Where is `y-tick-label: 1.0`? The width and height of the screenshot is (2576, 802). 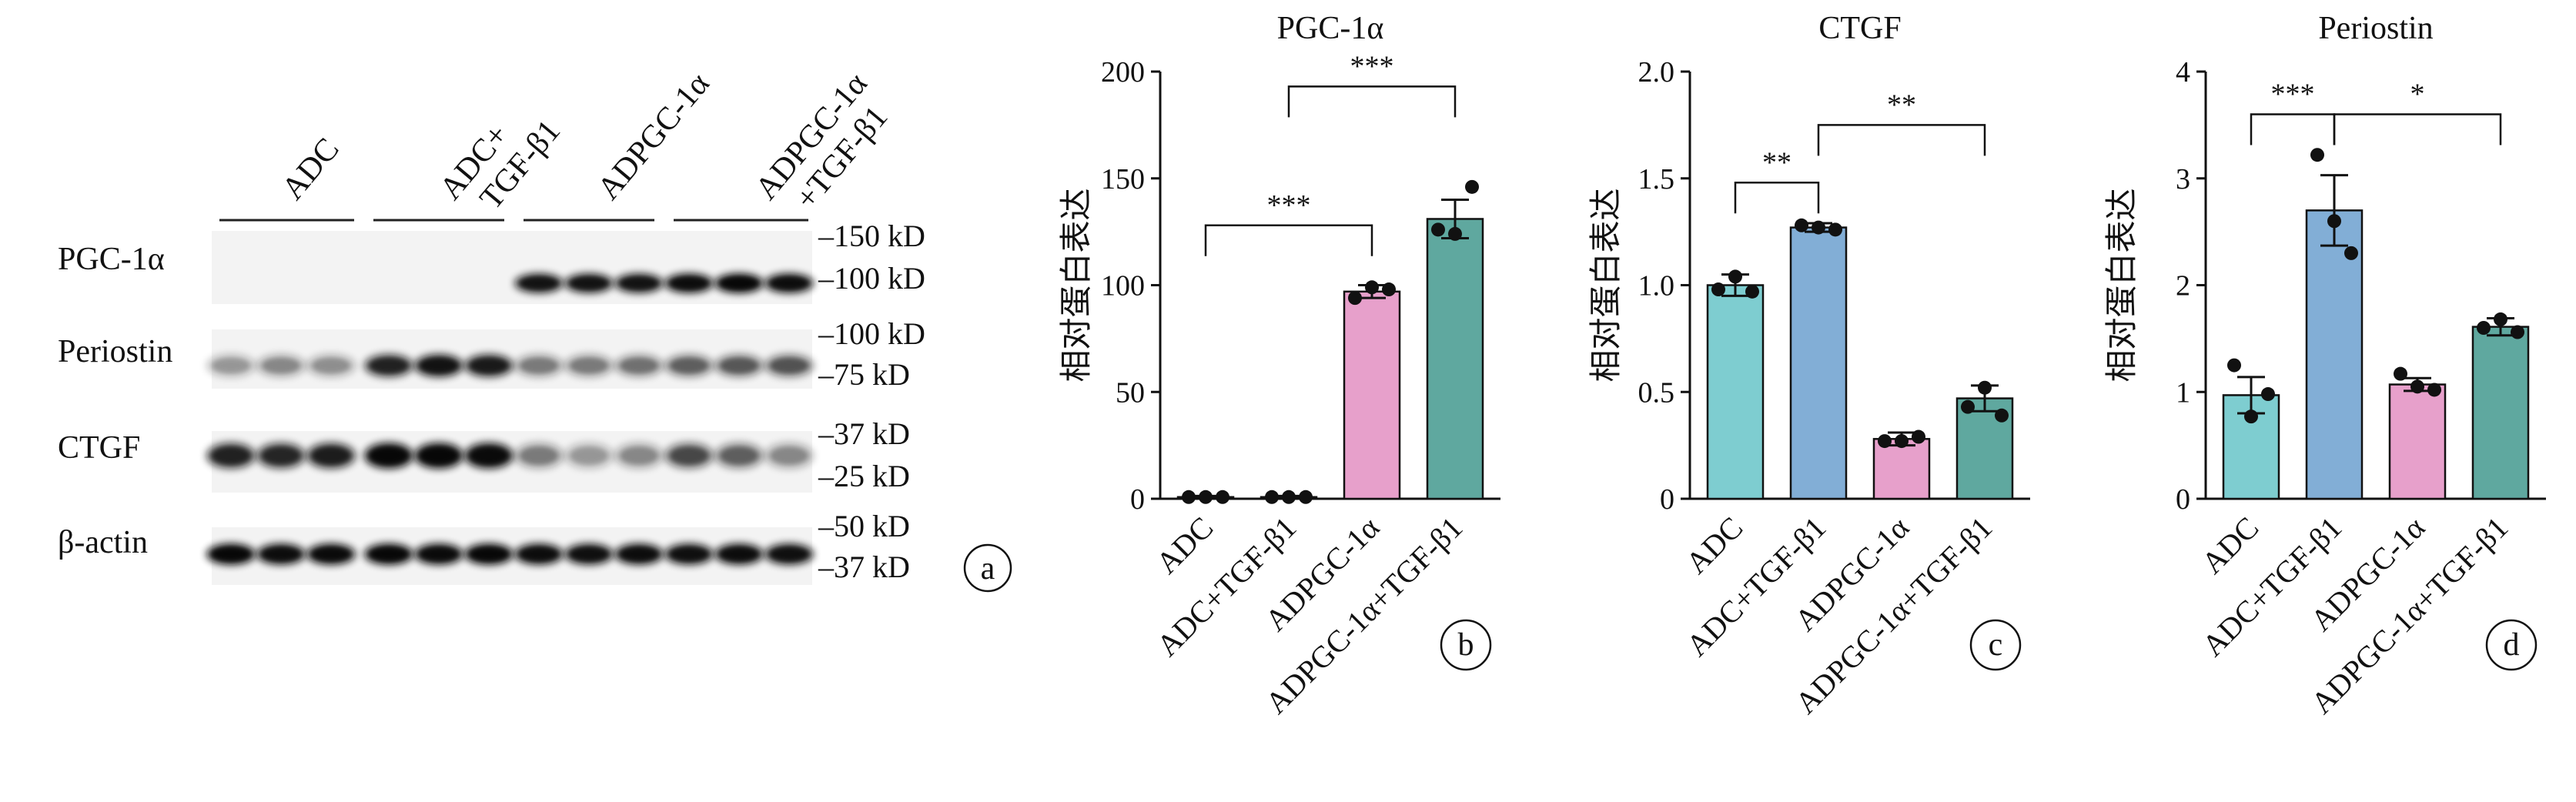 y-tick-label: 1.0 is located at coordinates (1657, 286).